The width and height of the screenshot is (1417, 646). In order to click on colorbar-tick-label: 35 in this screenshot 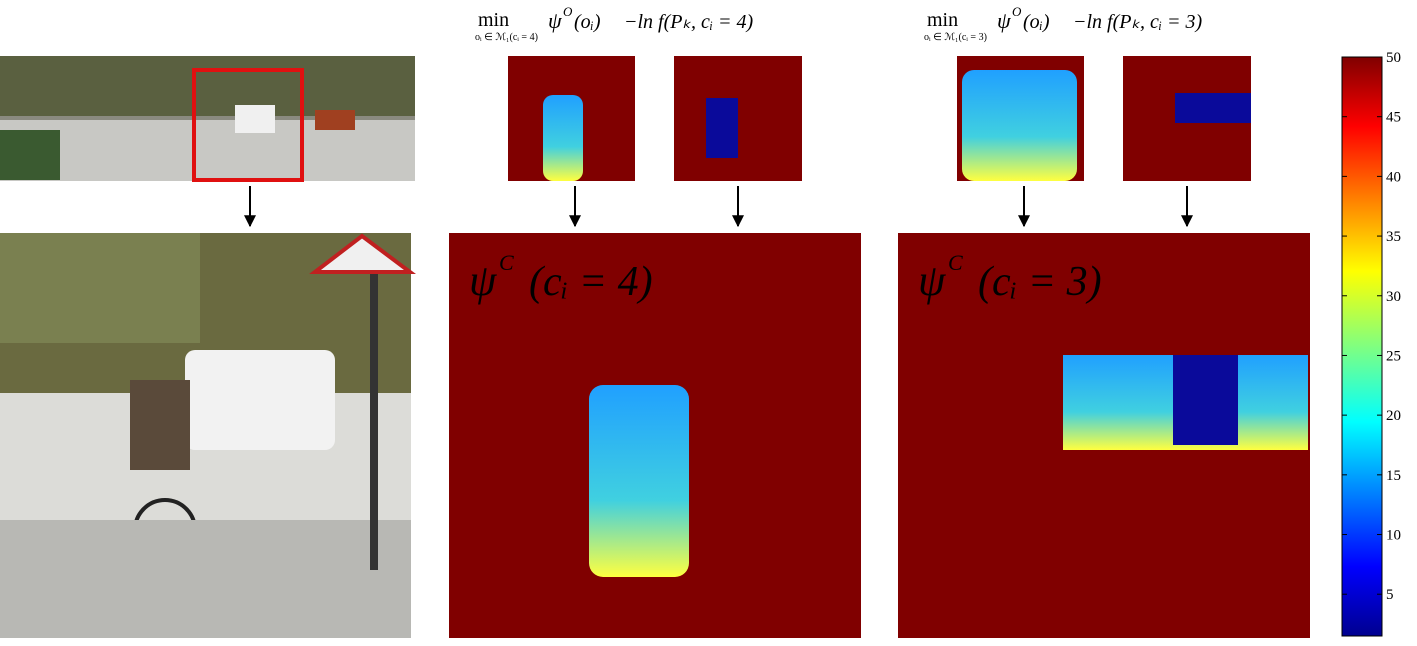, I will do `click(1393, 237)`.